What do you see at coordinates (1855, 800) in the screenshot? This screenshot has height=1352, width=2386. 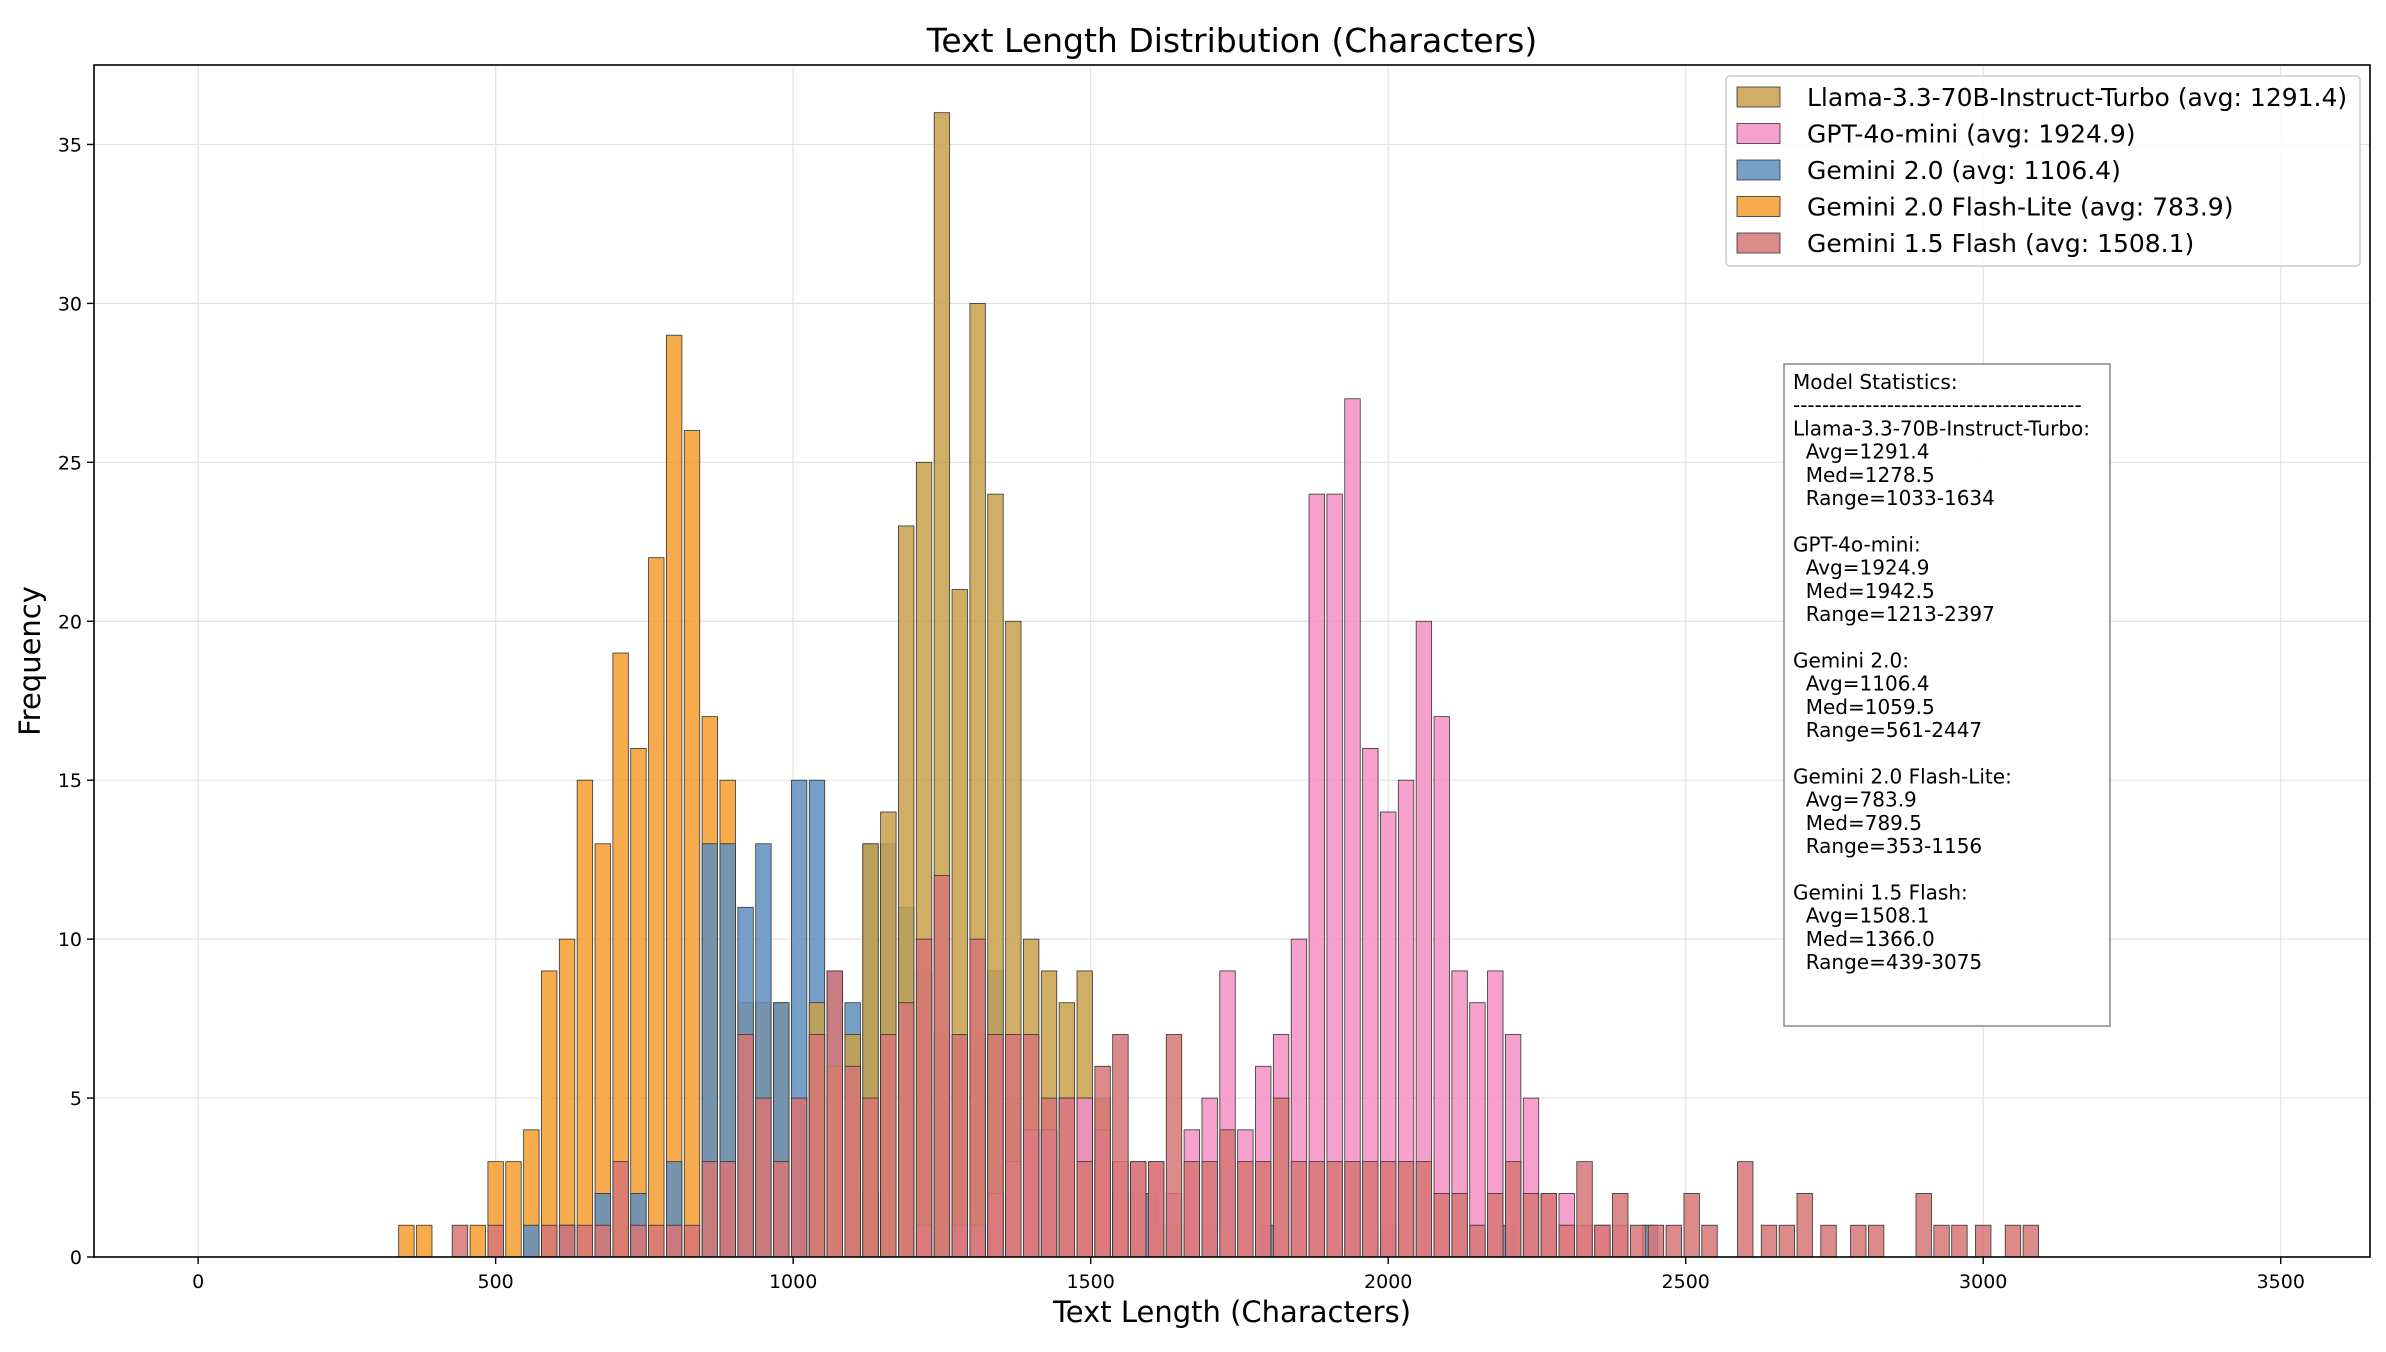 I see `stats-line: Avg=783.9` at bounding box center [1855, 800].